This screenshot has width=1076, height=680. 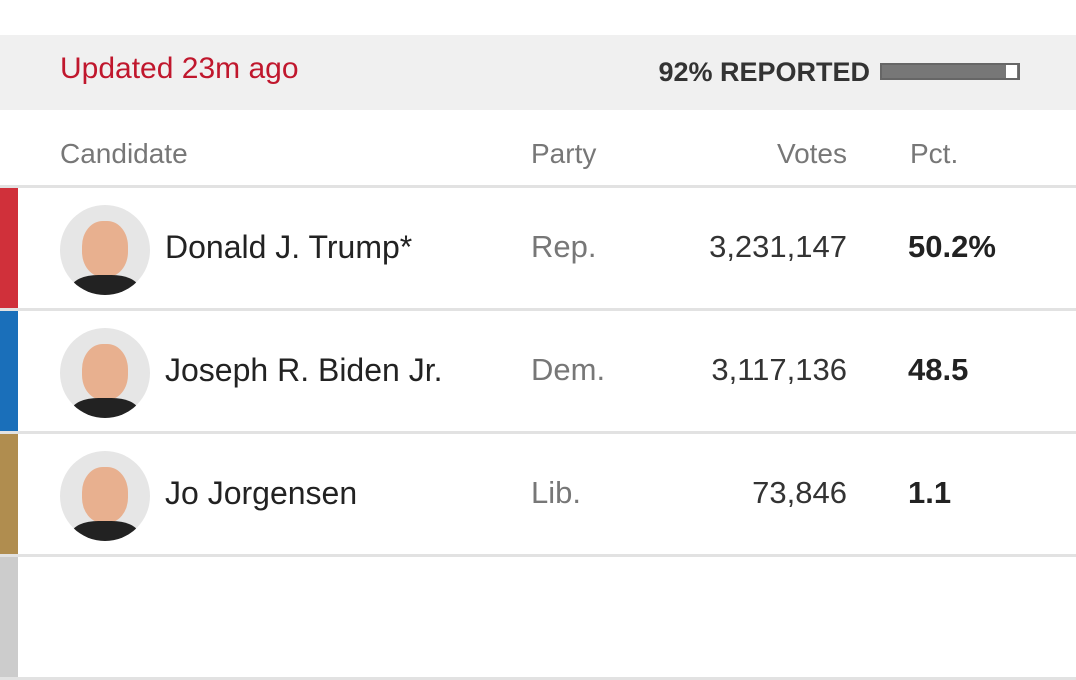 I want to click on column-header: Candidate, so click(x=124, y=153).